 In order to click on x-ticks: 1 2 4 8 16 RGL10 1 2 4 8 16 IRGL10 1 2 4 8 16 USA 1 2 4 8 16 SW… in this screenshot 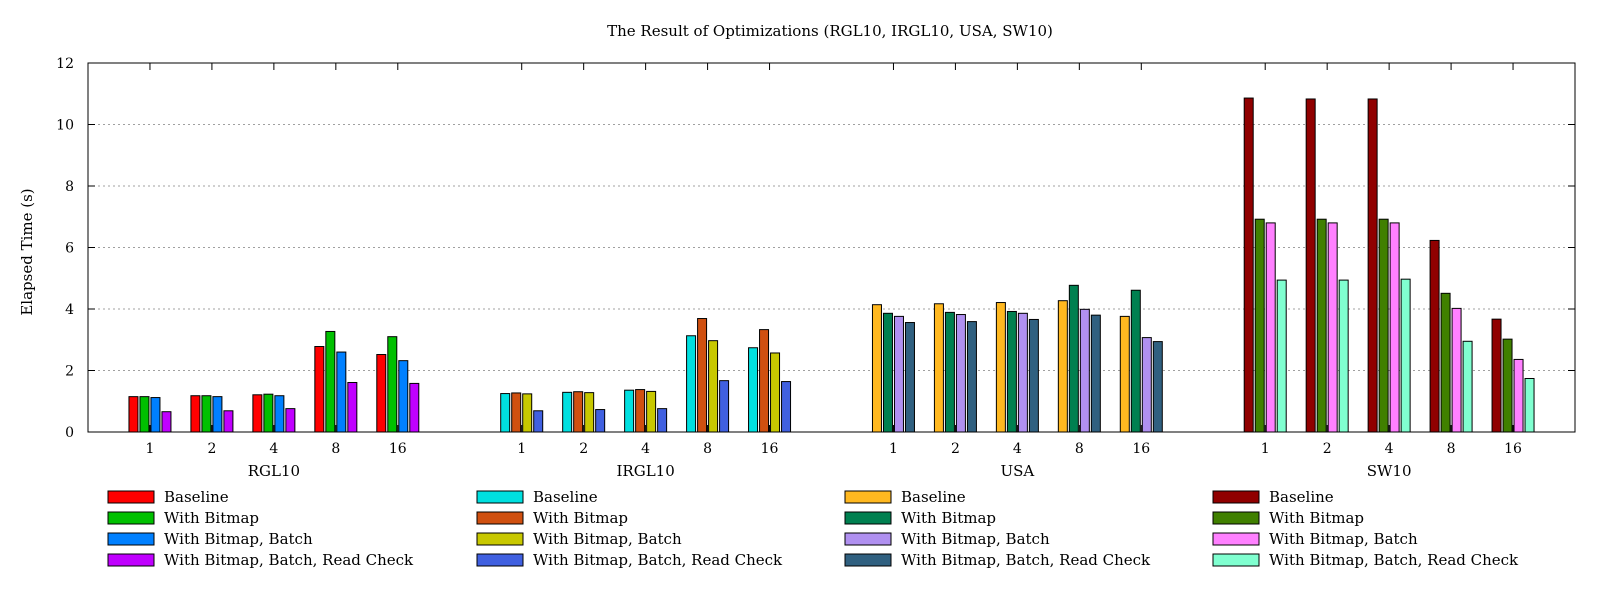, I will do `click(833, 460)`.